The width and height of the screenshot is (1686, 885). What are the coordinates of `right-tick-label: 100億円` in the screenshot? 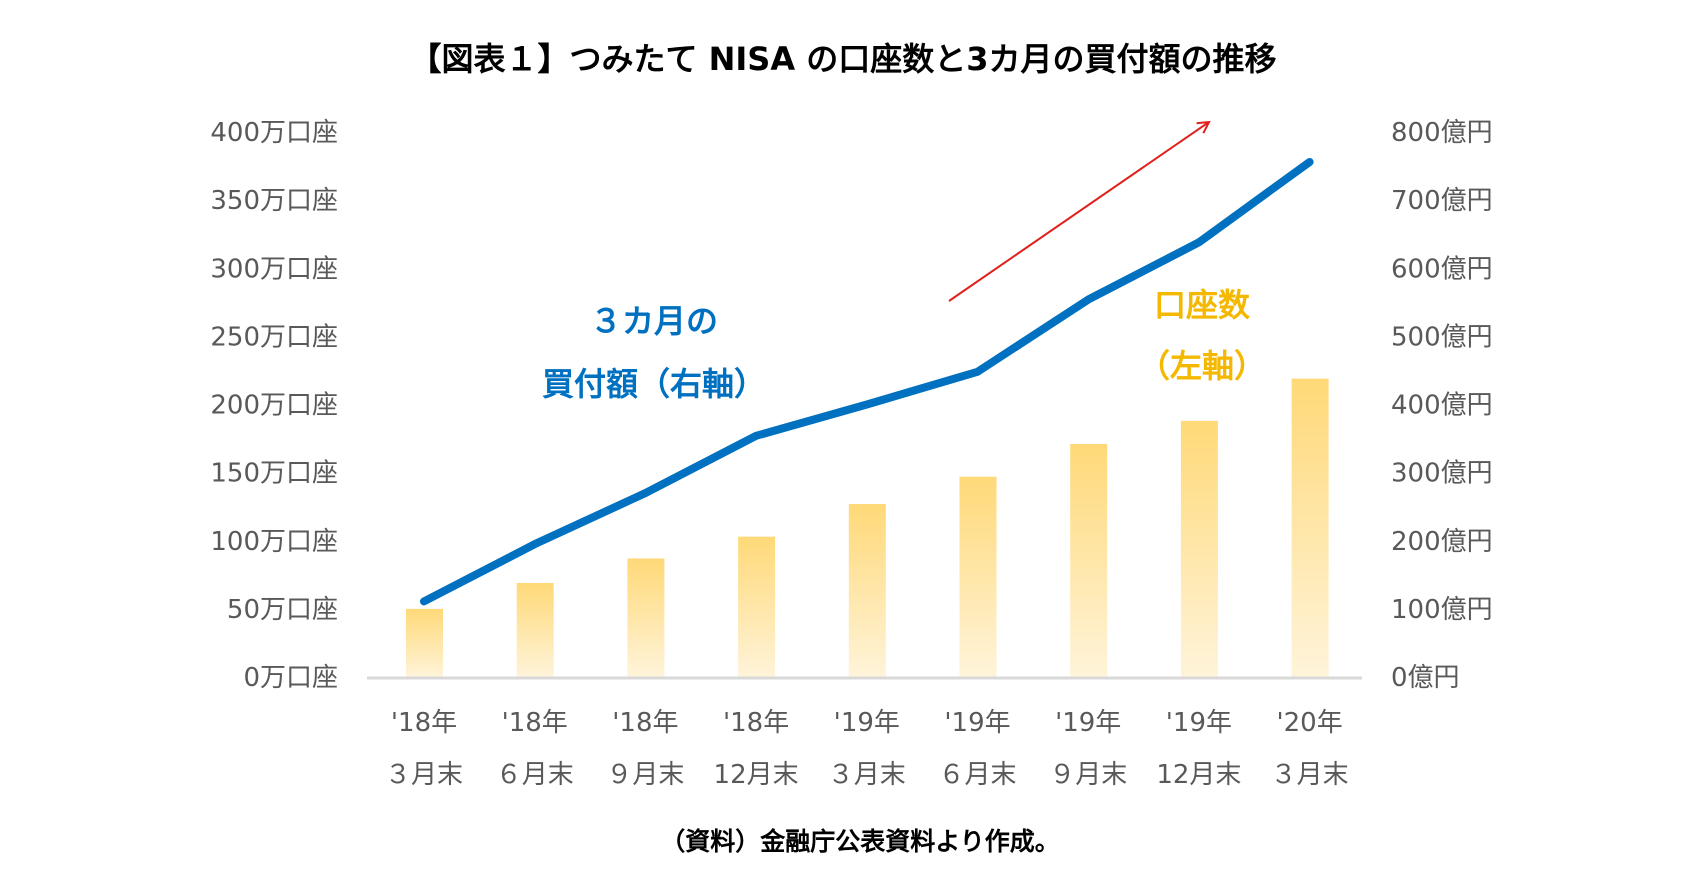 It's located at (1442, 610).